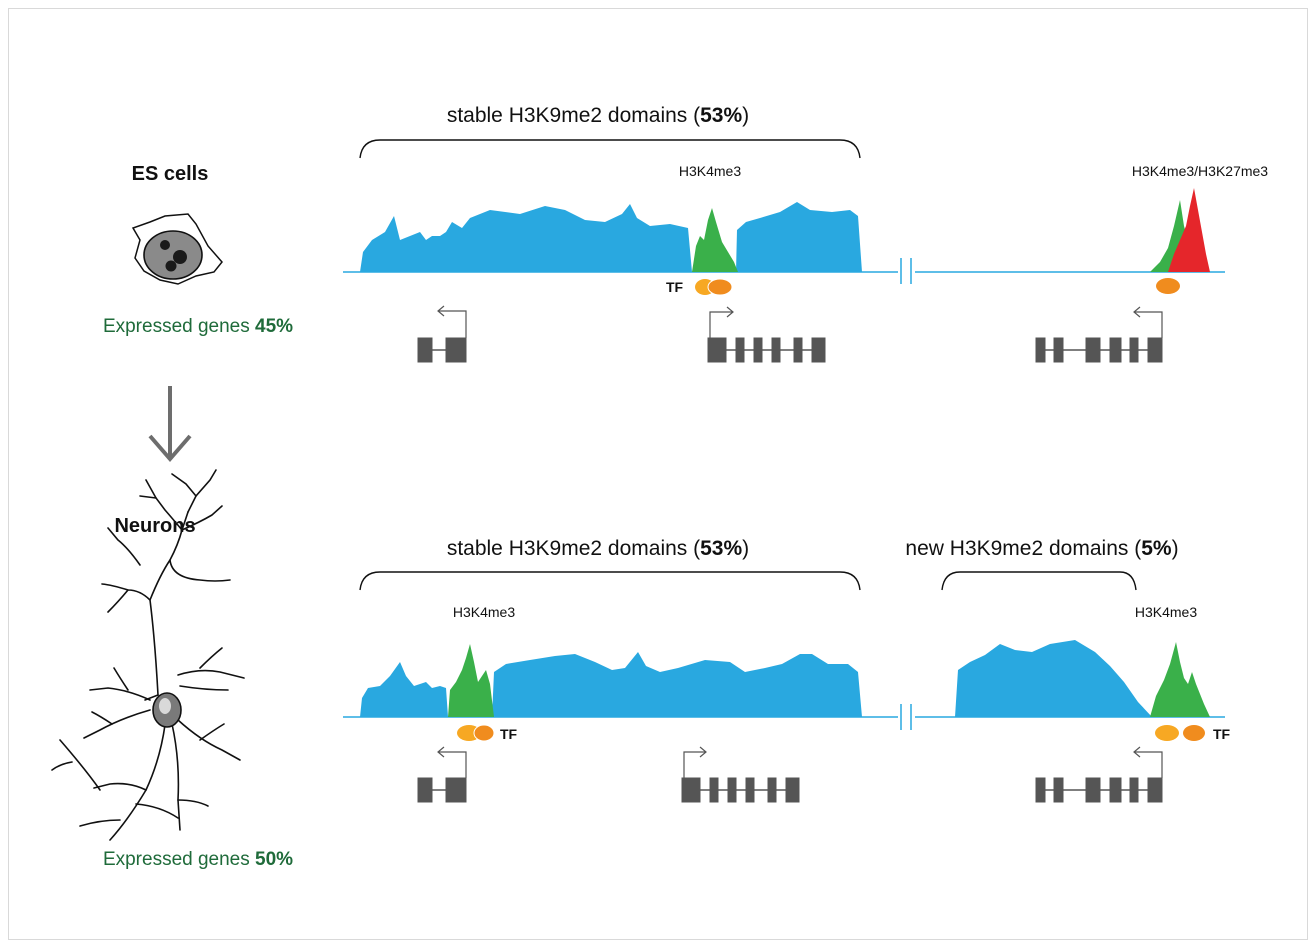 The image size is (1316, 948). Describe the element at coordinates (598, 115) in the screenshot. I see `es-stable-domains-label: stable H3K9me2 domains (53%)` at that location.